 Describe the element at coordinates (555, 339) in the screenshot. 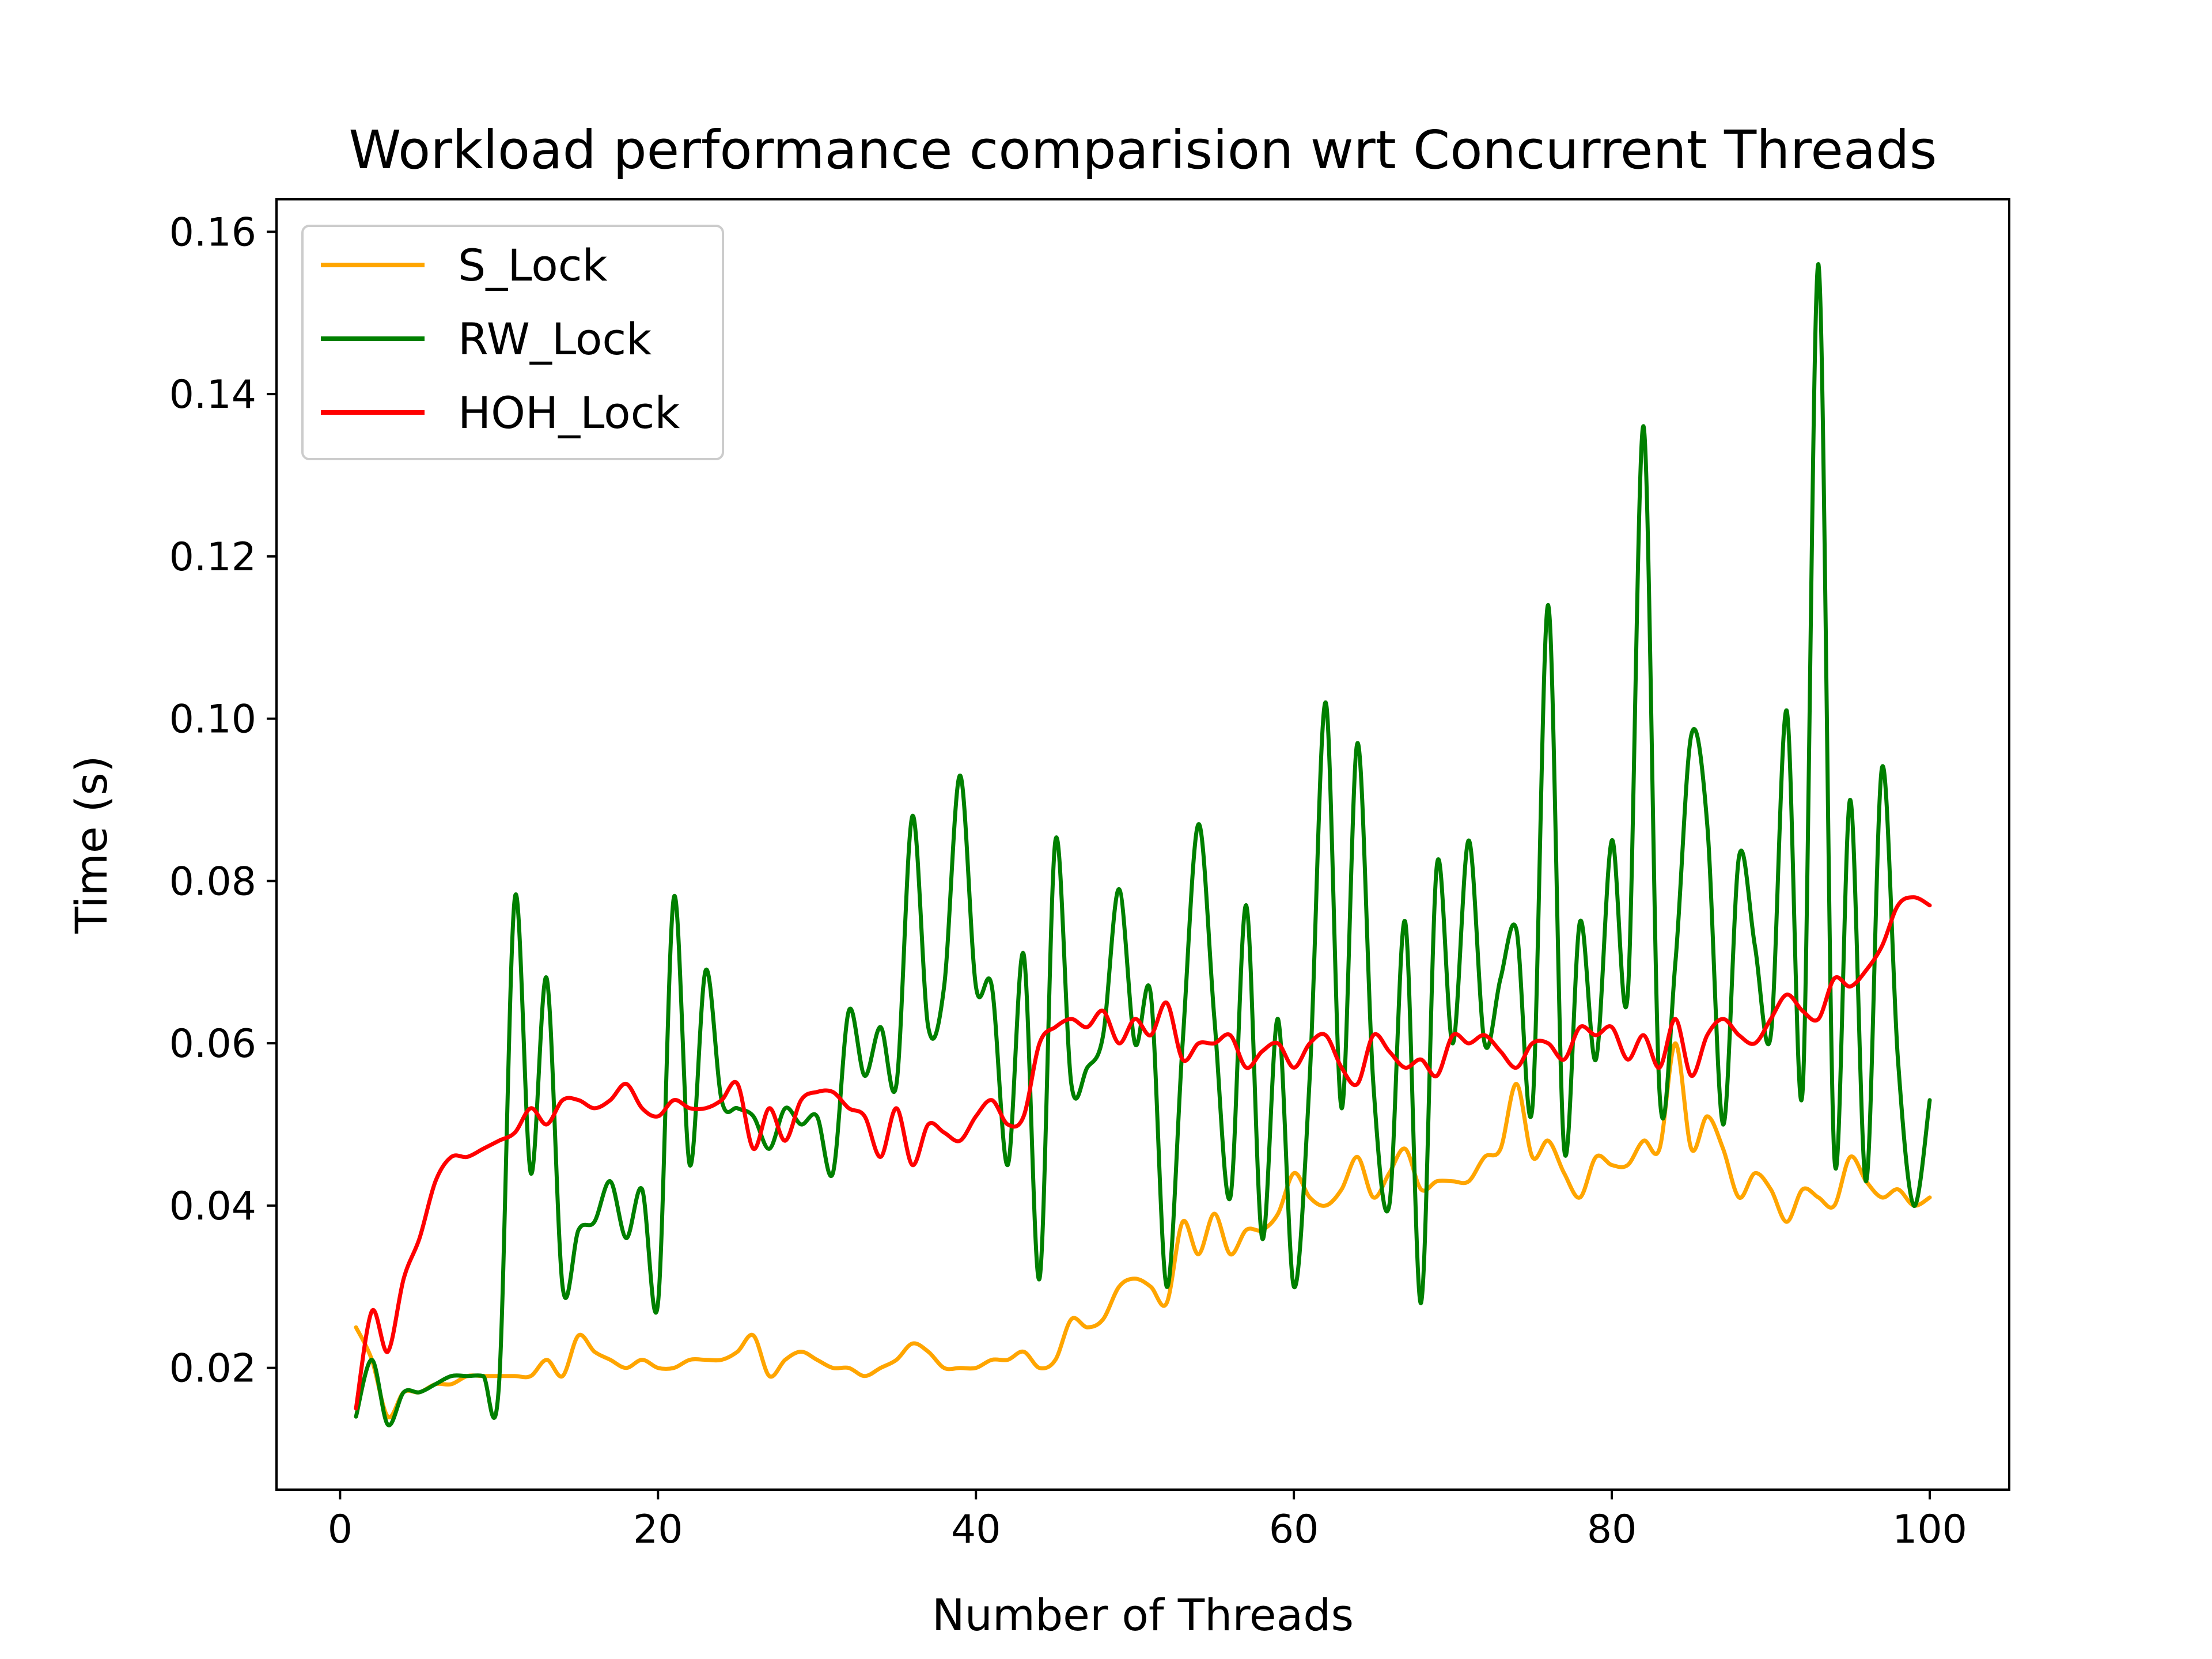

I see `legend-label-rw-lock: RW_Lock` at that location.